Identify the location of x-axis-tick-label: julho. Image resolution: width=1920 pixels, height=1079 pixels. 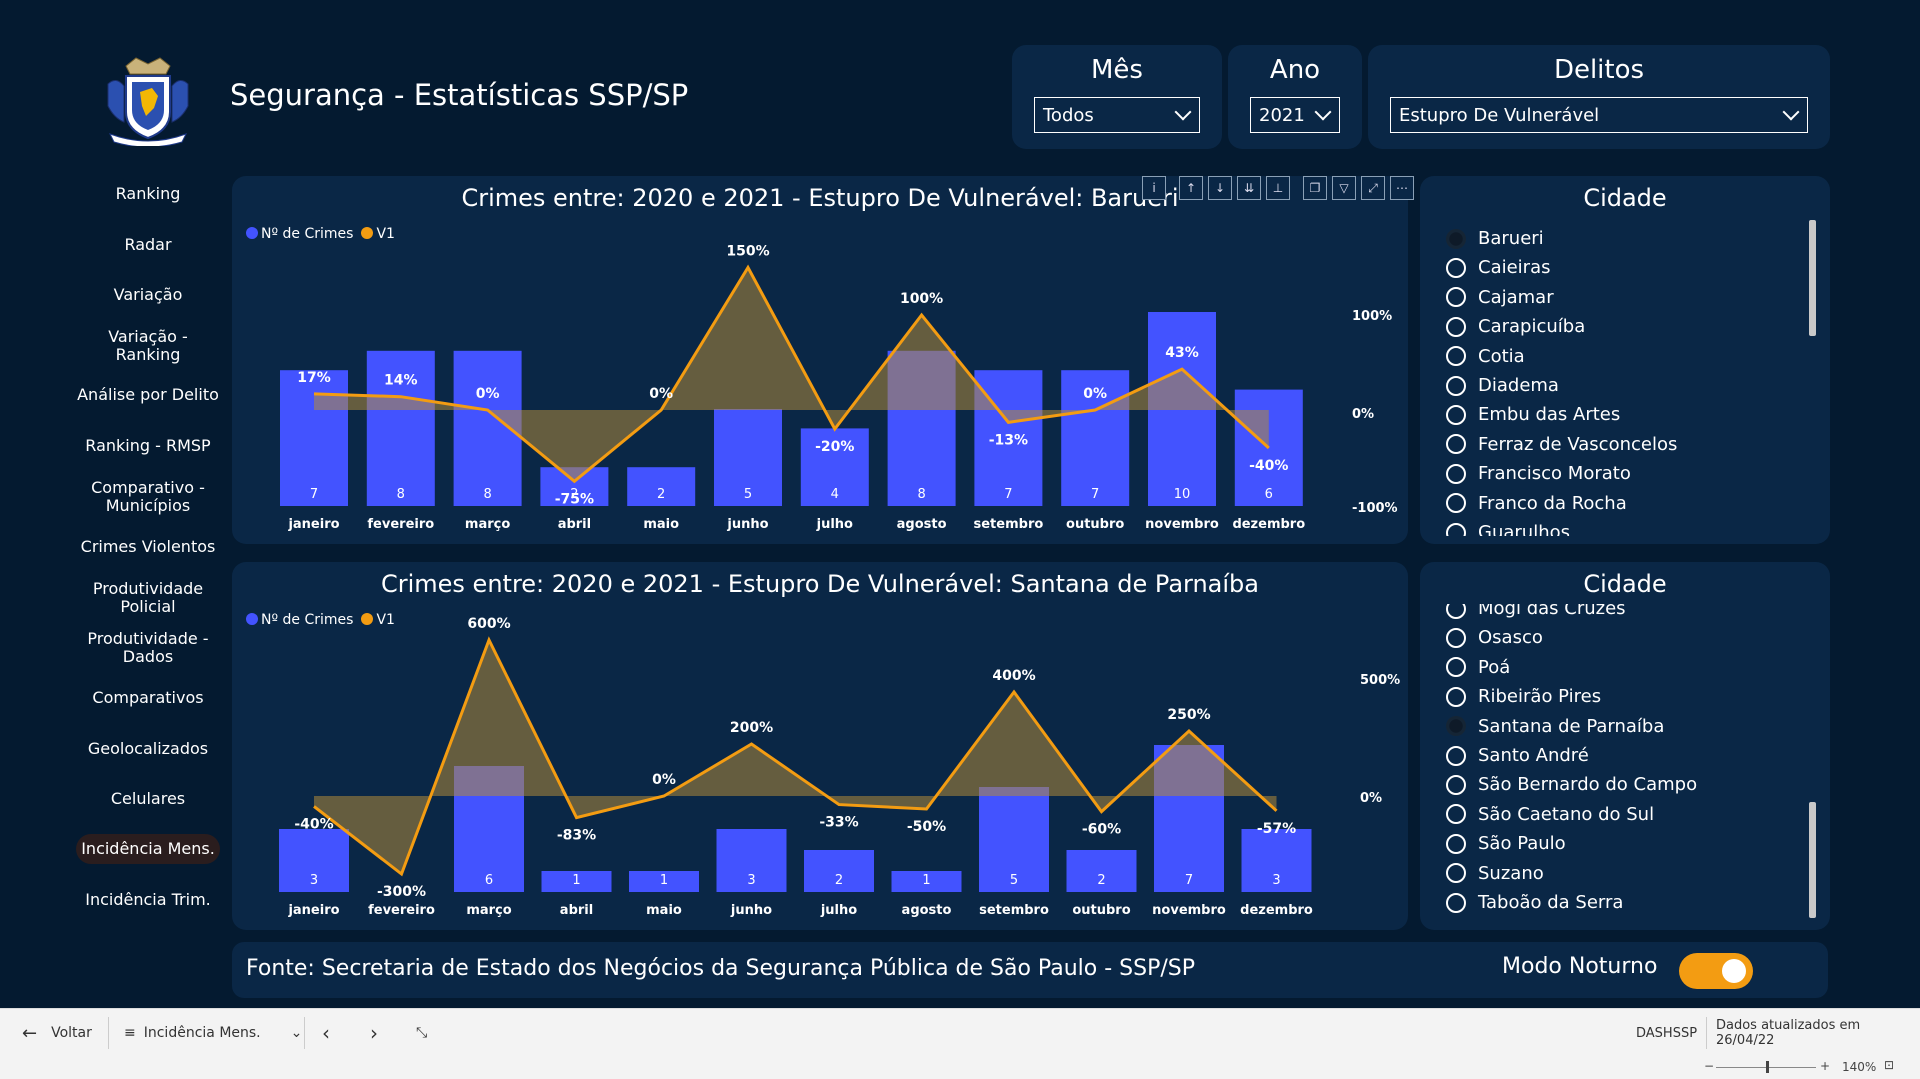
(838, 910).